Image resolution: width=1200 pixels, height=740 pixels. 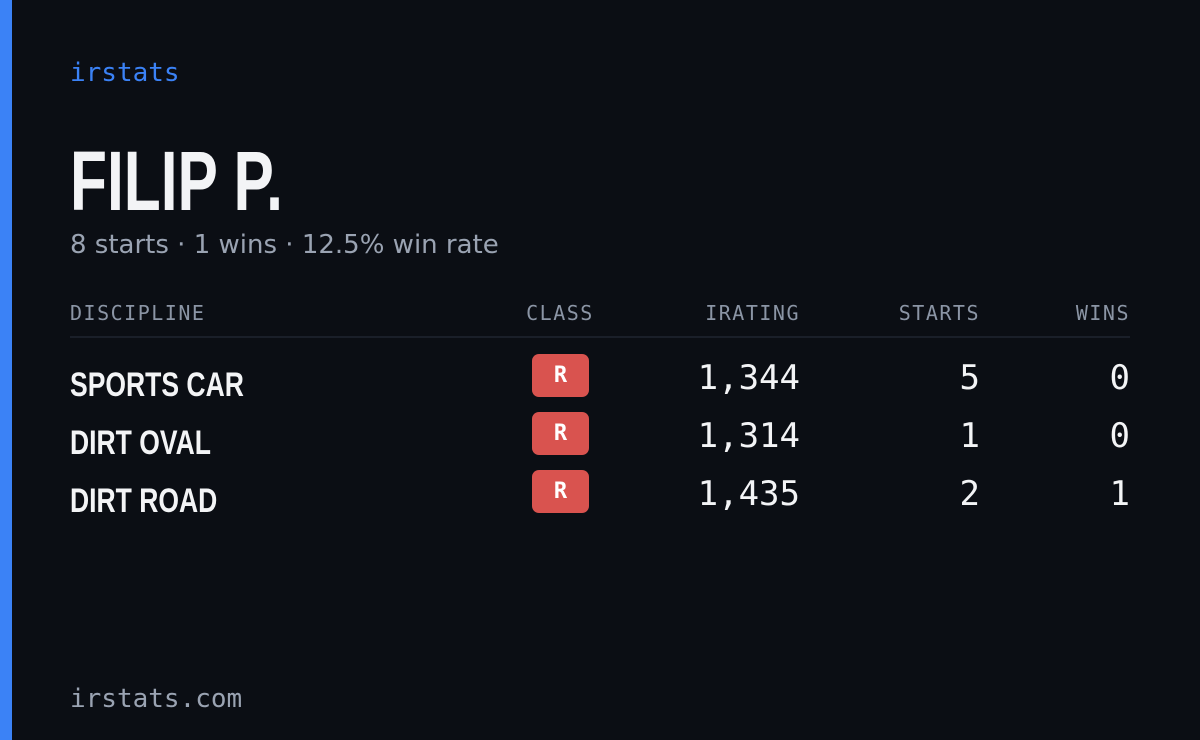 I want to click on stat-cell: 2, so click(x=969, y=494).